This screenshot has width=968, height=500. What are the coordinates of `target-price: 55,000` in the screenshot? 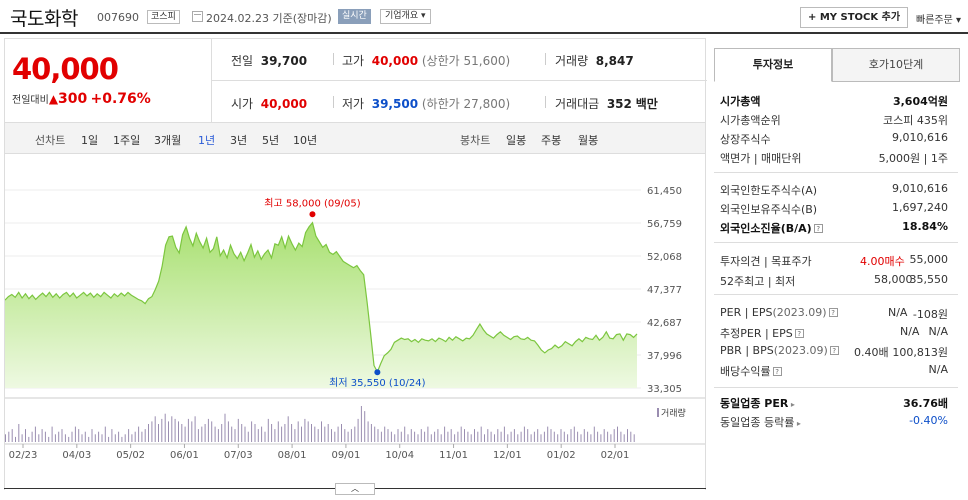 It's located at (929, 259).